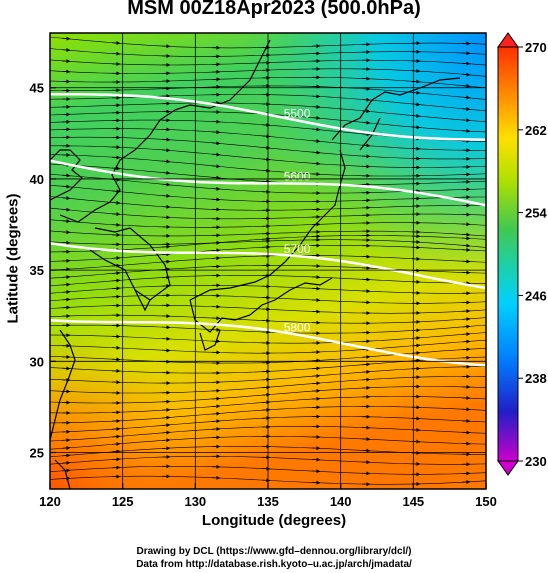  I want to click on y-tick-label: 25, so click(37, 453).